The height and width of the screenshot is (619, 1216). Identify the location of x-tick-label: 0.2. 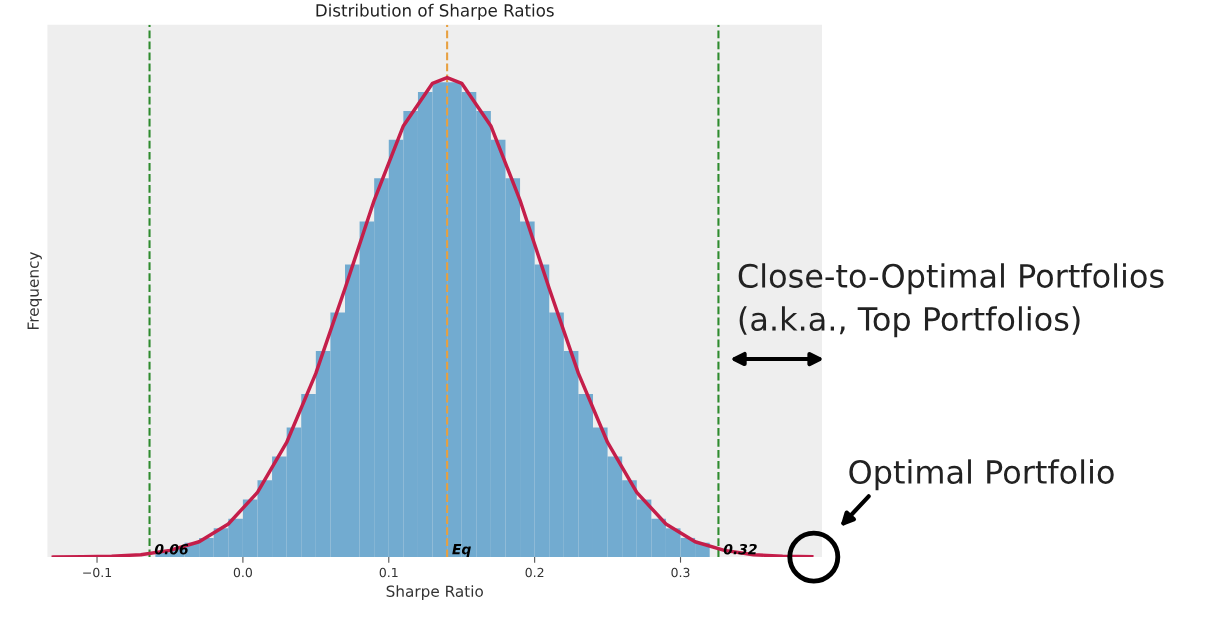
(534, 572).